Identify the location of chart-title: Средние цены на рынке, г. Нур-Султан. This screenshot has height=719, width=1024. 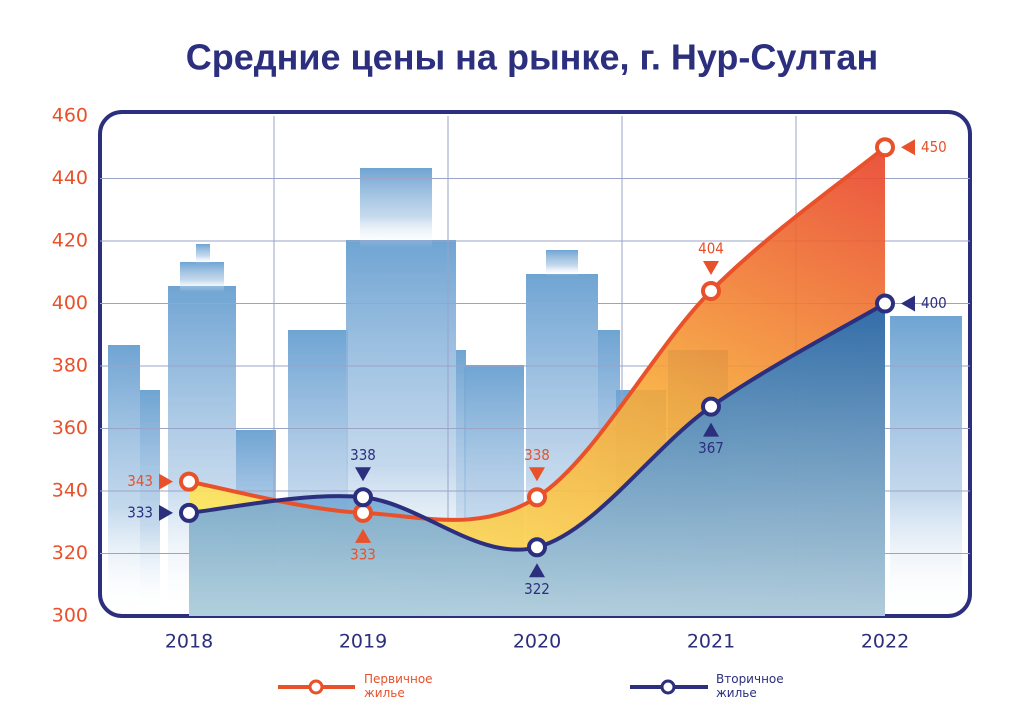
(532, 57).